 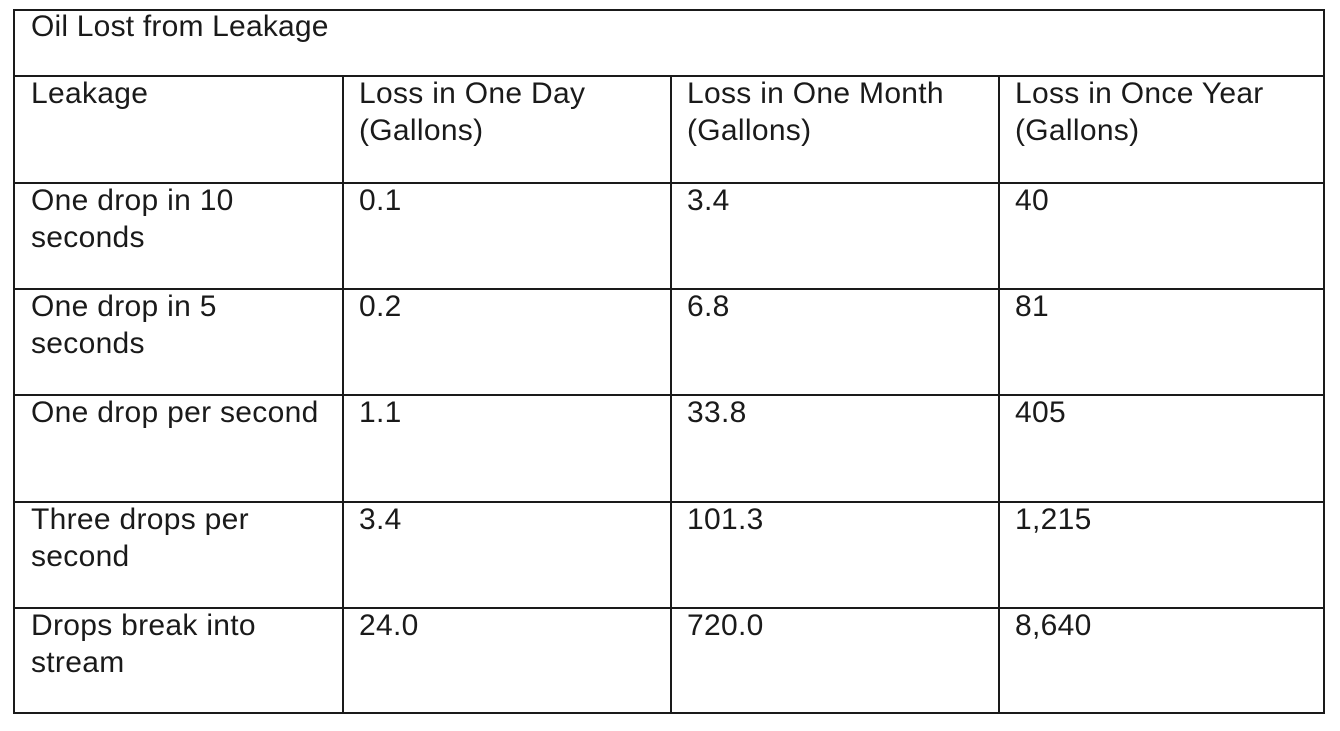 I want to click on loss-month-value: 33.8, so click(x=717, y=412).